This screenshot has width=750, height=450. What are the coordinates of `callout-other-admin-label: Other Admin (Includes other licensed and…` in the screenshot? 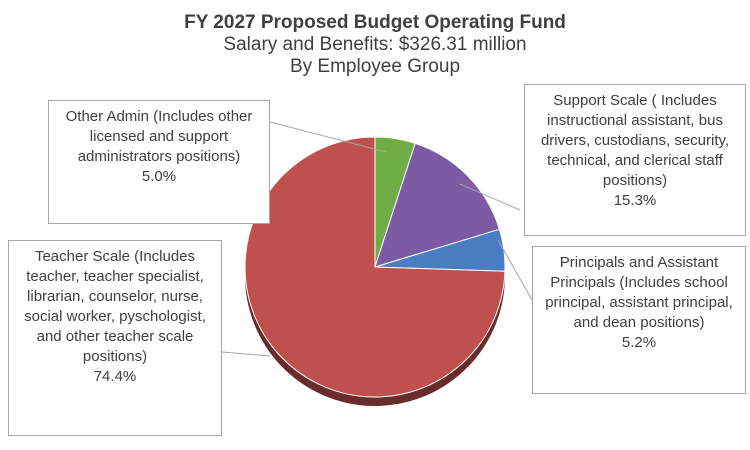 It's located at (159, 136).